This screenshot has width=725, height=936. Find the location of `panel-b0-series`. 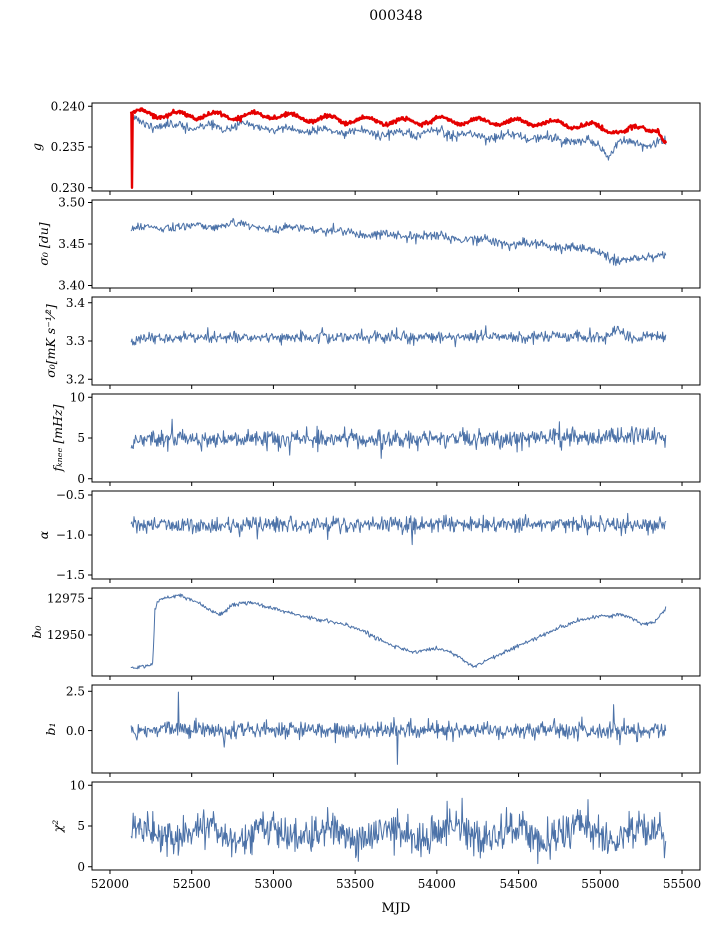

panel-b0-series is located at coordinates (398, 631).